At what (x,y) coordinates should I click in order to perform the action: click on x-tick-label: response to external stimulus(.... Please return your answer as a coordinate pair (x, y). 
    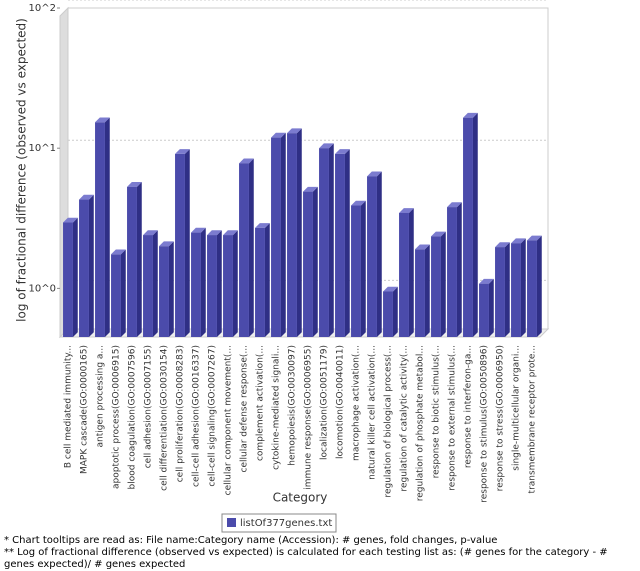
    Looking at the image, I should click on (453, 418).